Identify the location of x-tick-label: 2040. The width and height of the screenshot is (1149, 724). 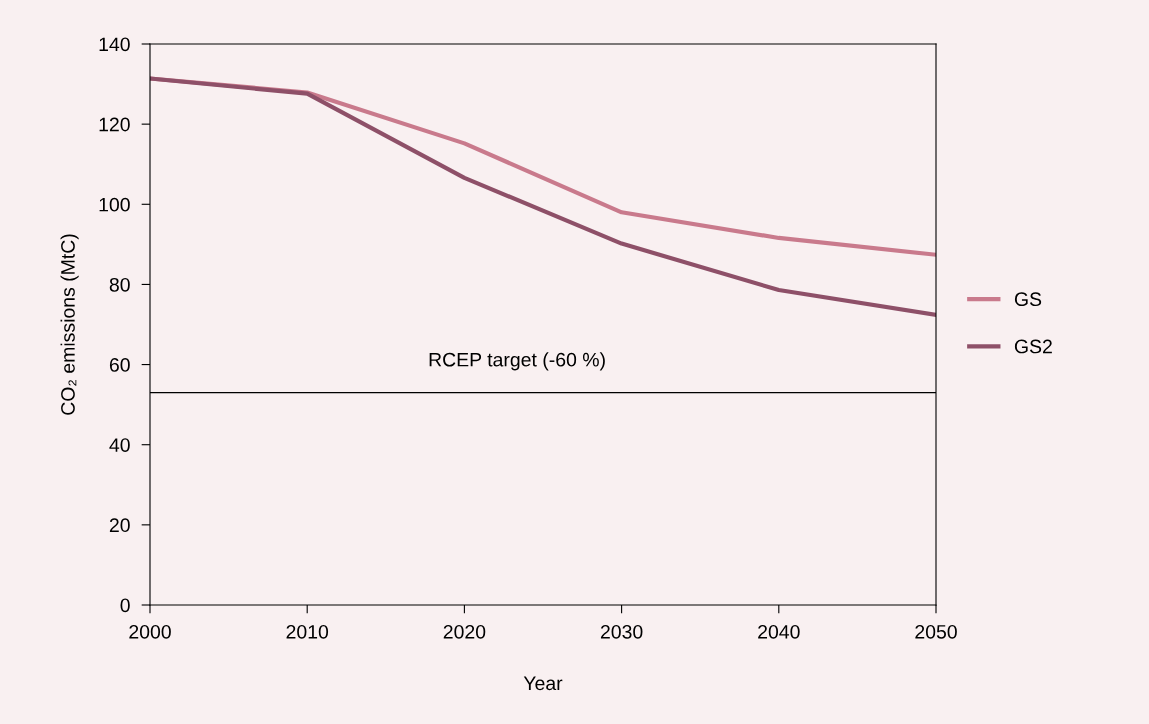
(779, 631).